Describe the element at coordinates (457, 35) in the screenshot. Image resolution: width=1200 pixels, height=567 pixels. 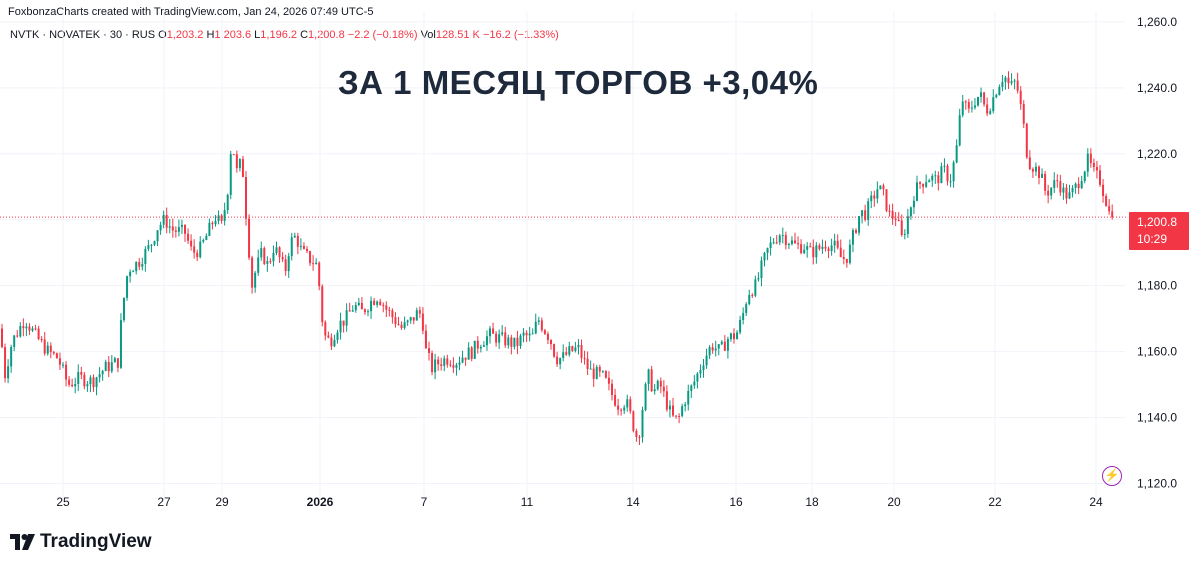
I see `volume-value: 128.51 K` at that location.